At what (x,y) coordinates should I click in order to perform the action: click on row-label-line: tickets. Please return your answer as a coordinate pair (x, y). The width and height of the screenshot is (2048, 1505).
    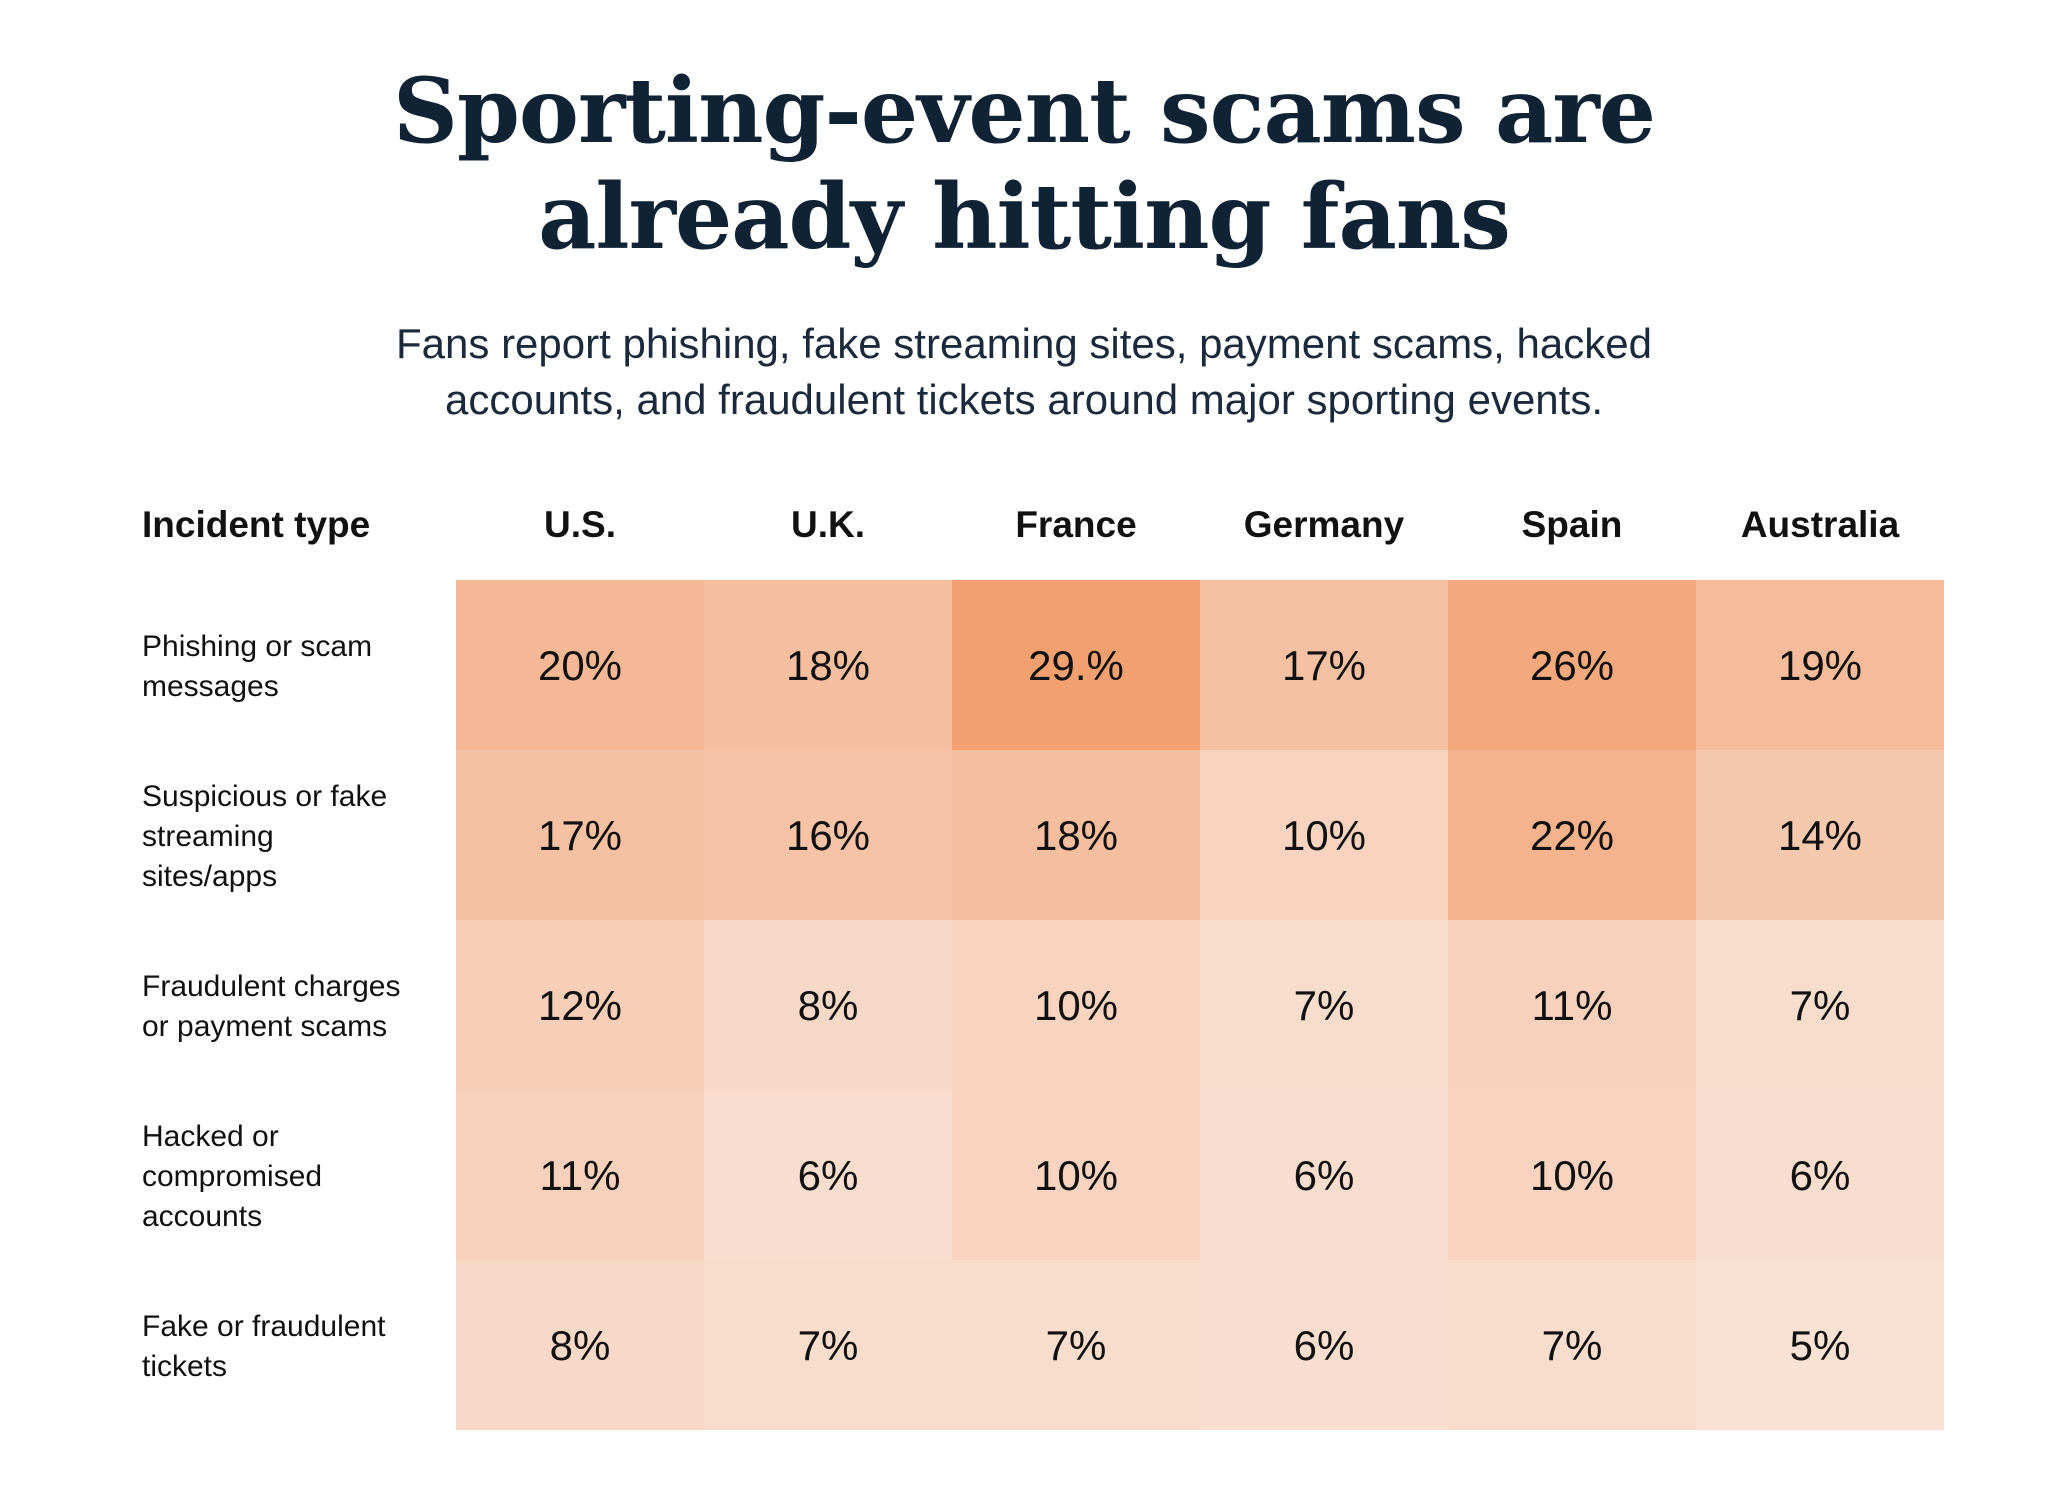
    Looking at the image, I should click on (184, 1366).